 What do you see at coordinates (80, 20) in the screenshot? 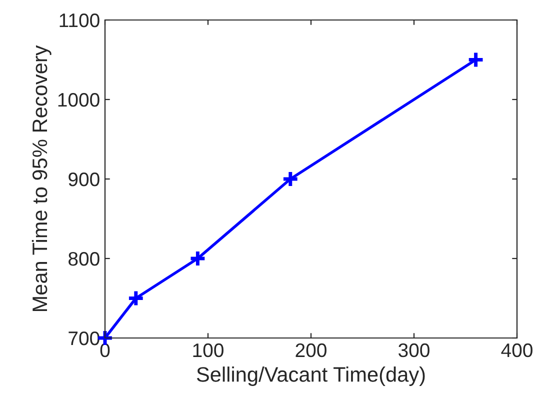
I see `y-tick-label: 1100` at bounding box center [80, 20].